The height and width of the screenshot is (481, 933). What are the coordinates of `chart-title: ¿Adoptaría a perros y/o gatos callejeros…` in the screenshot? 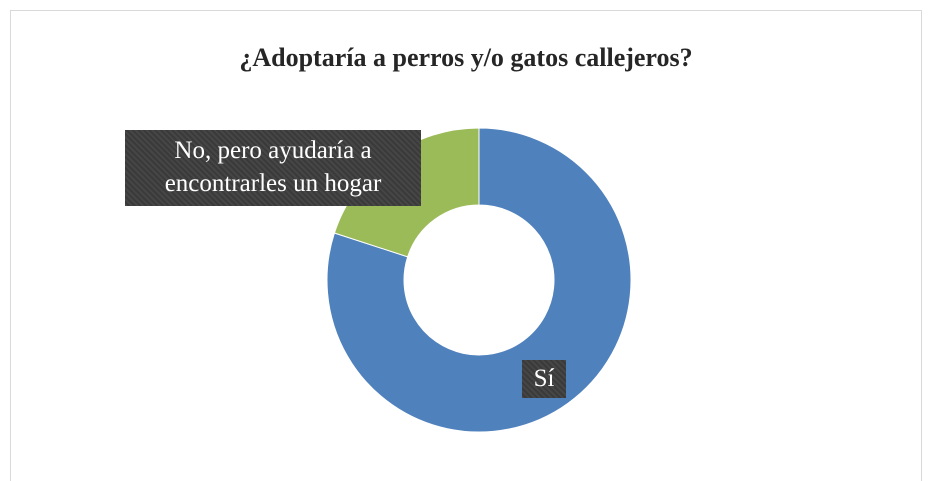 It's located at (465, 57).